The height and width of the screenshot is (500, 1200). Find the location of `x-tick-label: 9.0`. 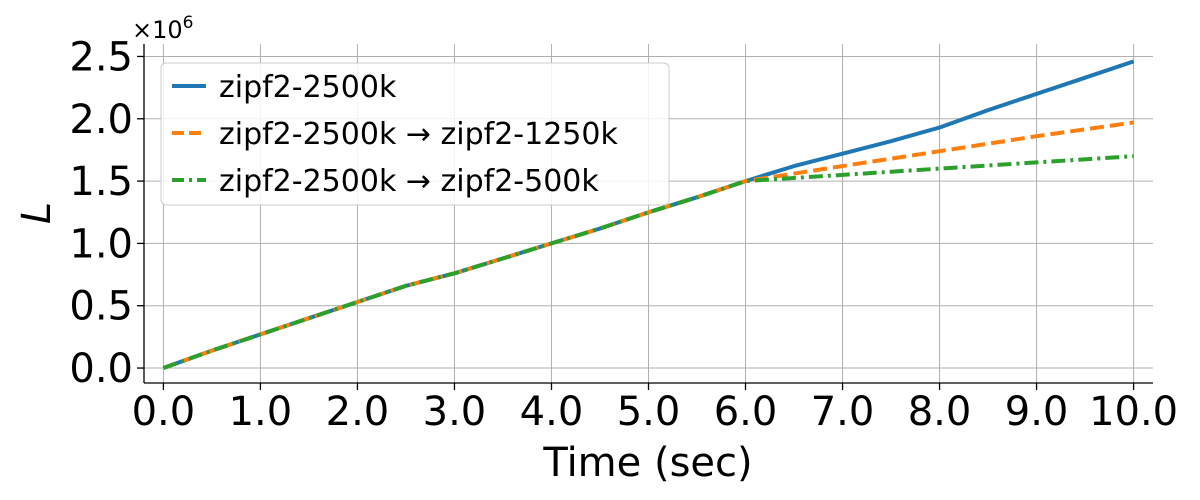

x-tick-label: 9.0 is located at coordinates (1037, 412).